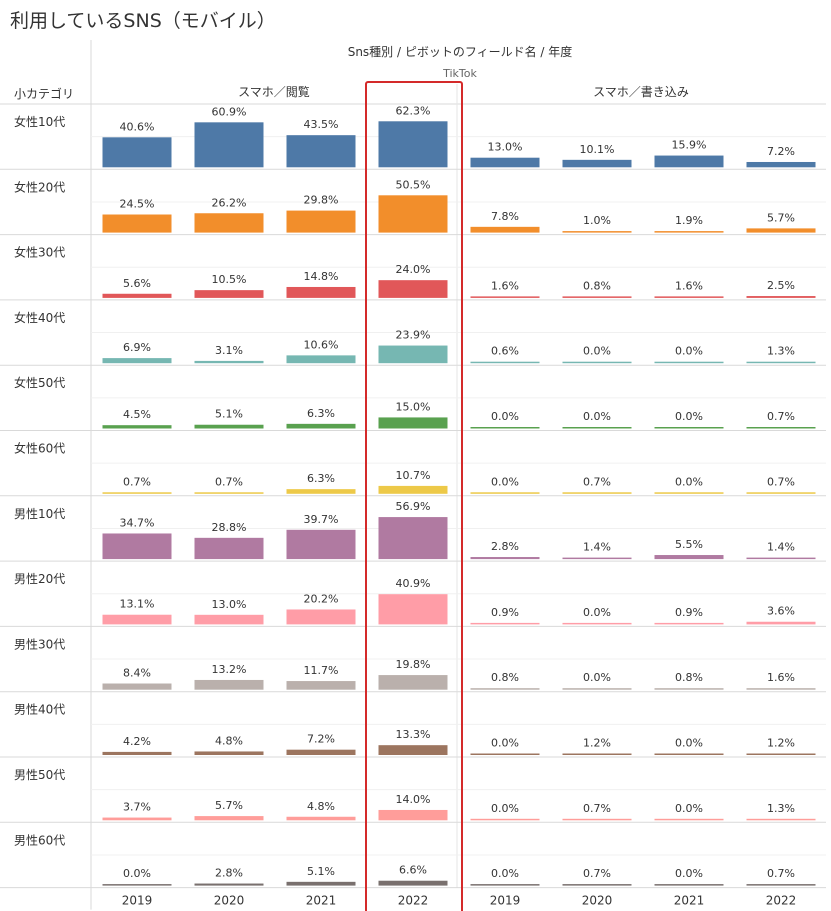 The image size is (831, 911). Describe the element at coordinates (137, 604) in the screenshot. I see `data-label: 13.1%` at that location.